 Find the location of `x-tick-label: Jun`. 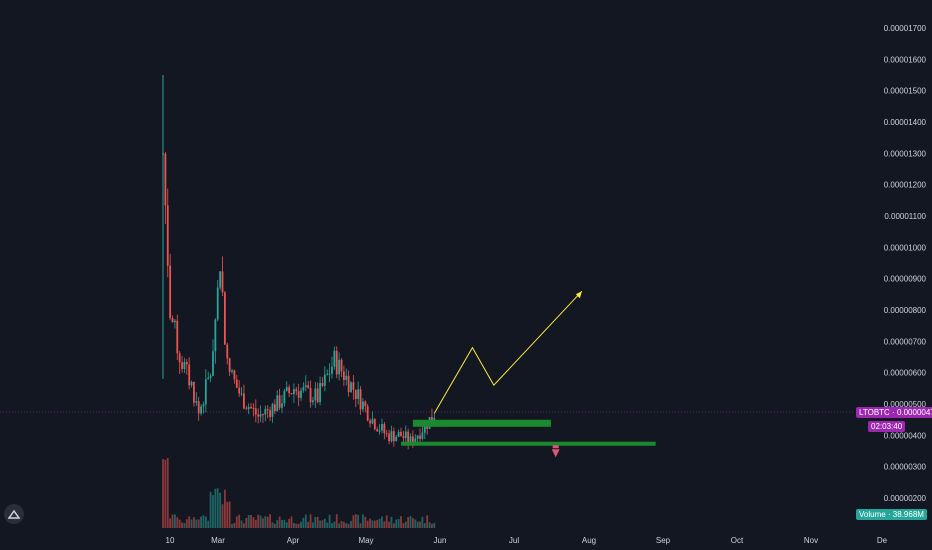

x-tick-label: Jun is located at coordinates (440, 540).